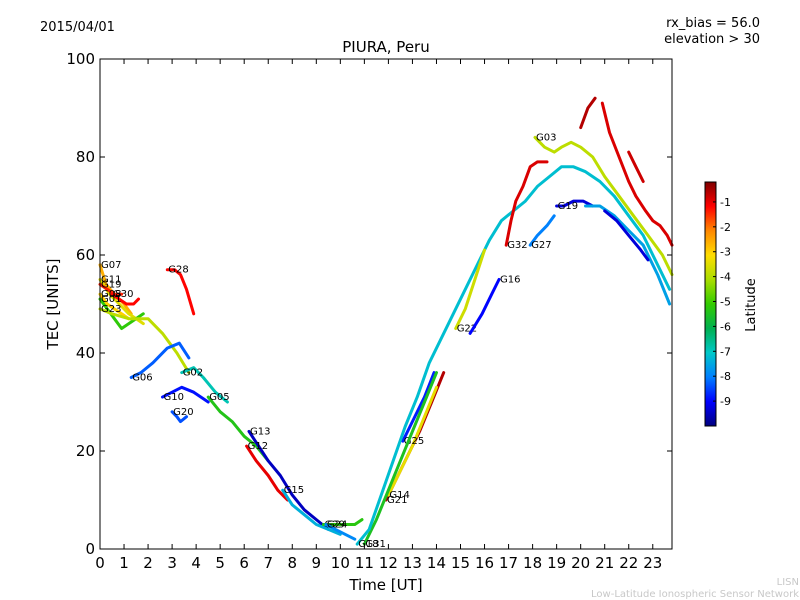 This screenshot has height=600, width=800. I want to click on series-label-g12: G12, so click(258, 446).